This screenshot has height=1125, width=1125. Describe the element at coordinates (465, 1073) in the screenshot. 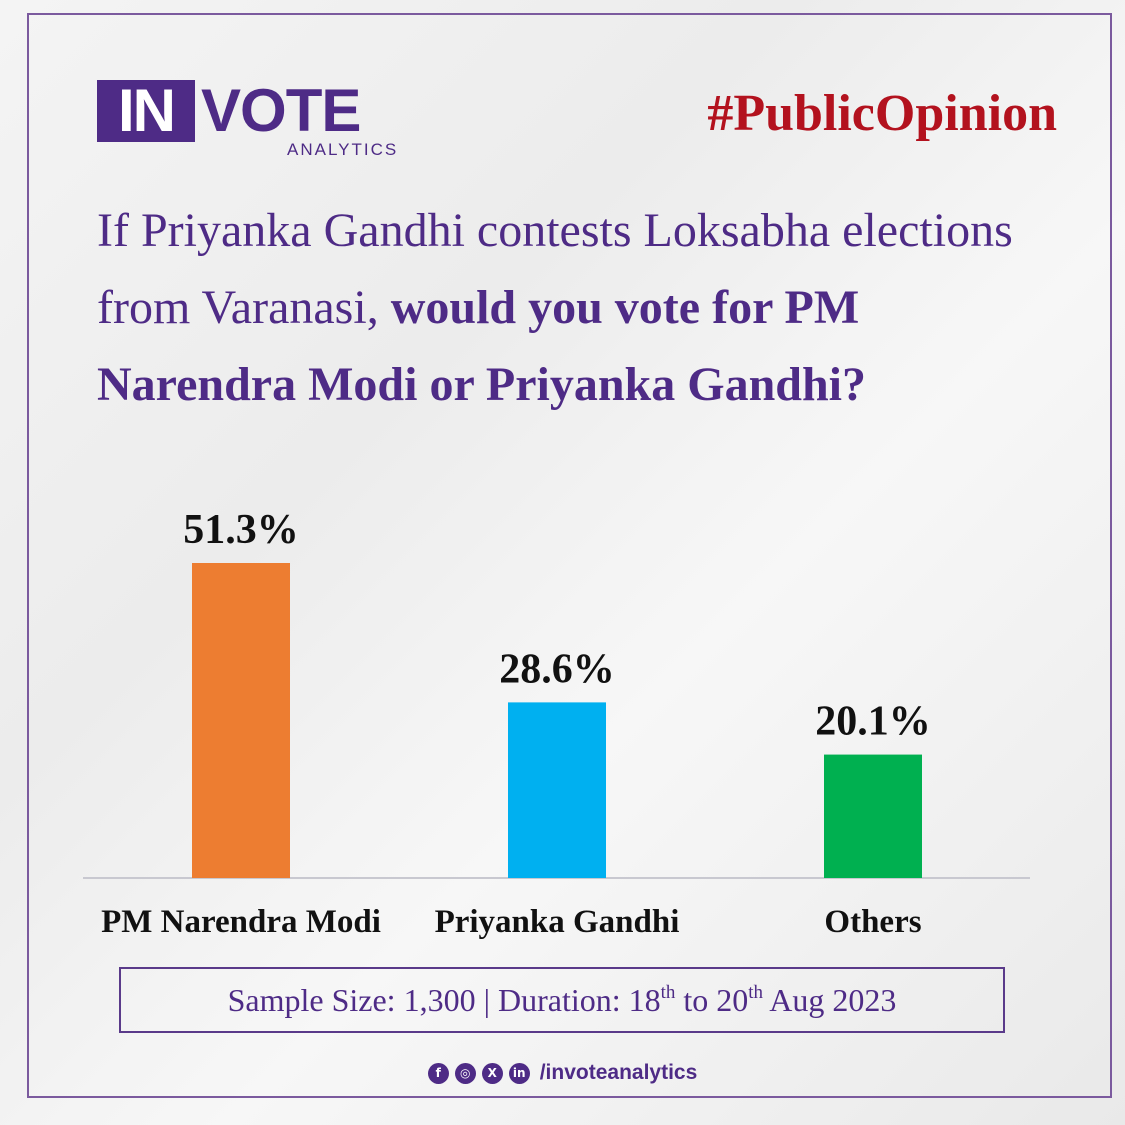

I see `instagram-icon: ◎` at that location.